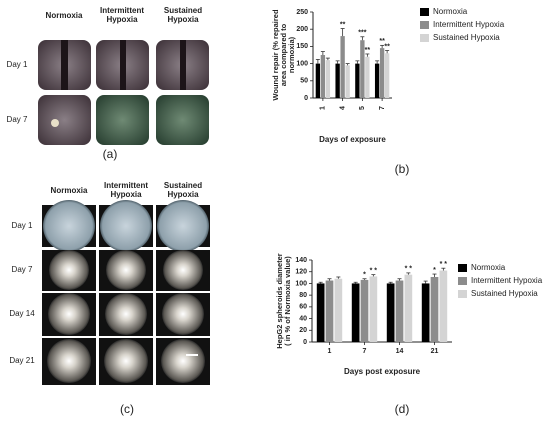  Describe the element at coordinates (301, 272) in the screenshot. I see `y-tick-label: 120` at that location.